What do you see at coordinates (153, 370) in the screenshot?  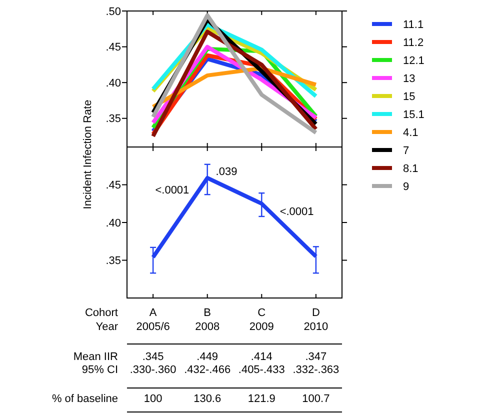 I see `text: .330-.360` at bounding box center [153, 370].